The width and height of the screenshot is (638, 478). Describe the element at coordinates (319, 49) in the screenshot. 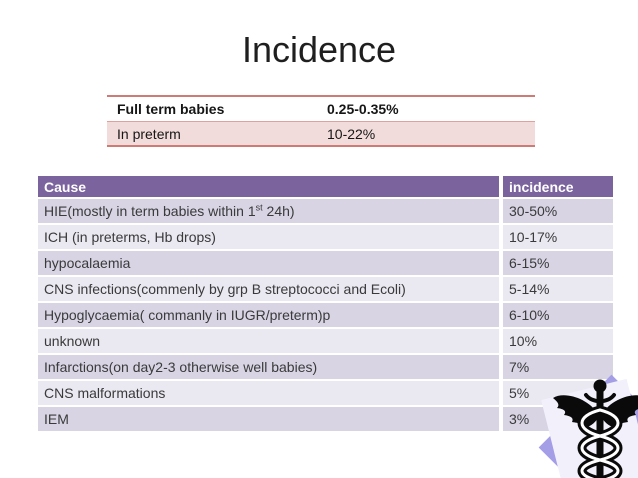

I see `slide-title: Incidence` at that location.